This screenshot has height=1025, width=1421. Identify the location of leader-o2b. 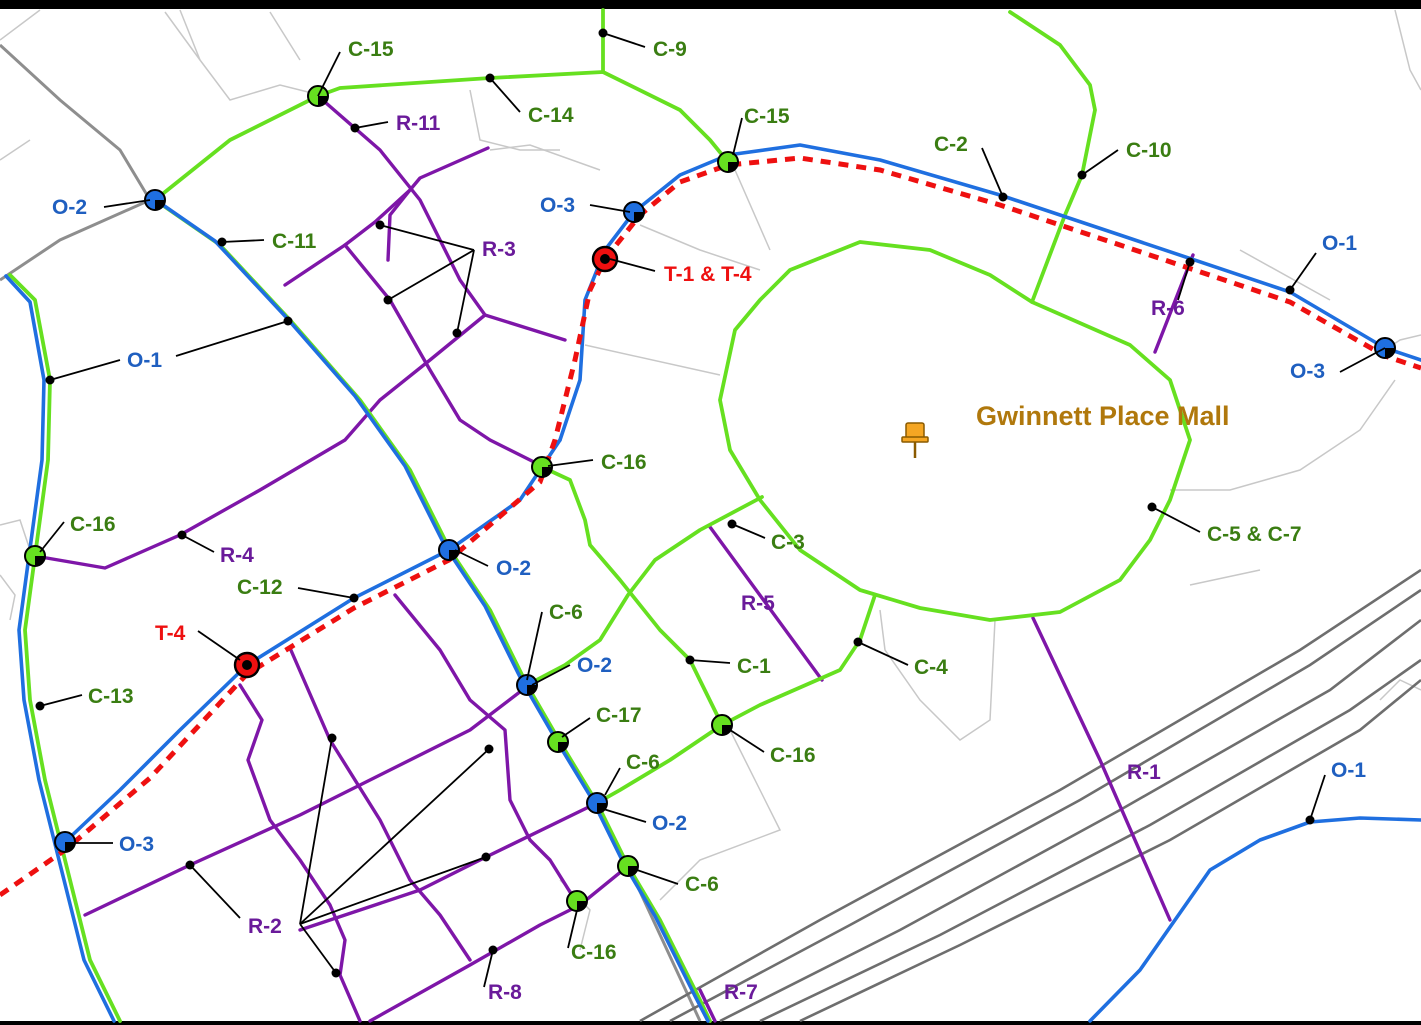
(471, 558).